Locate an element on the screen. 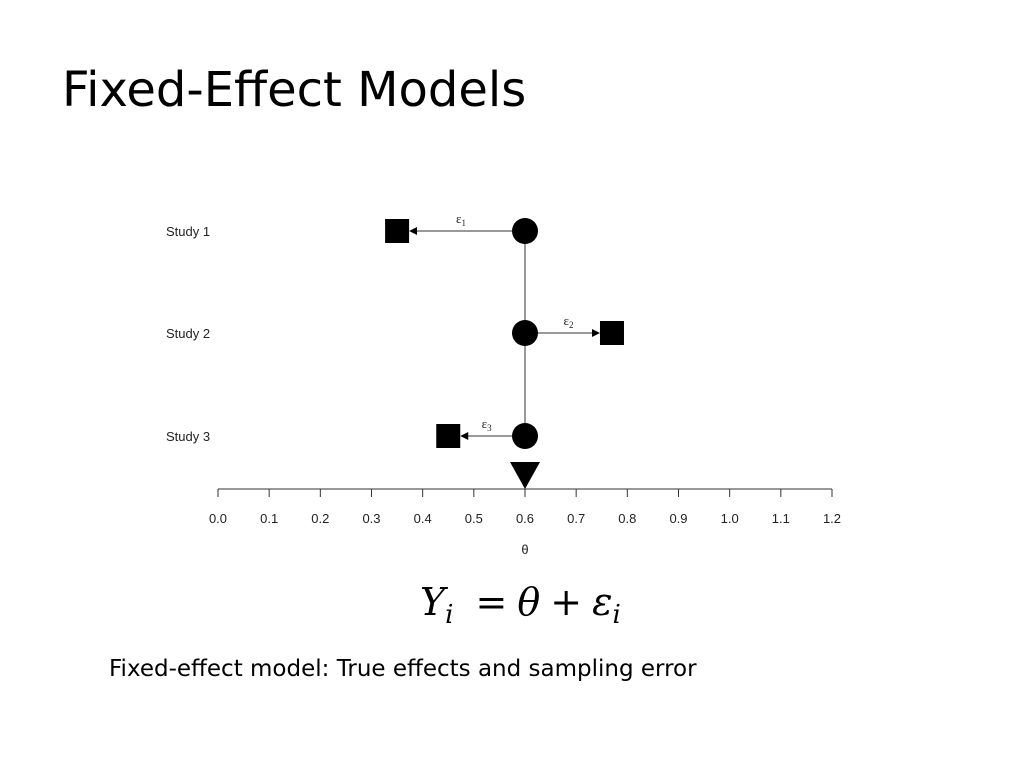  equation-theta: θ is located at coordinates (529, 602).